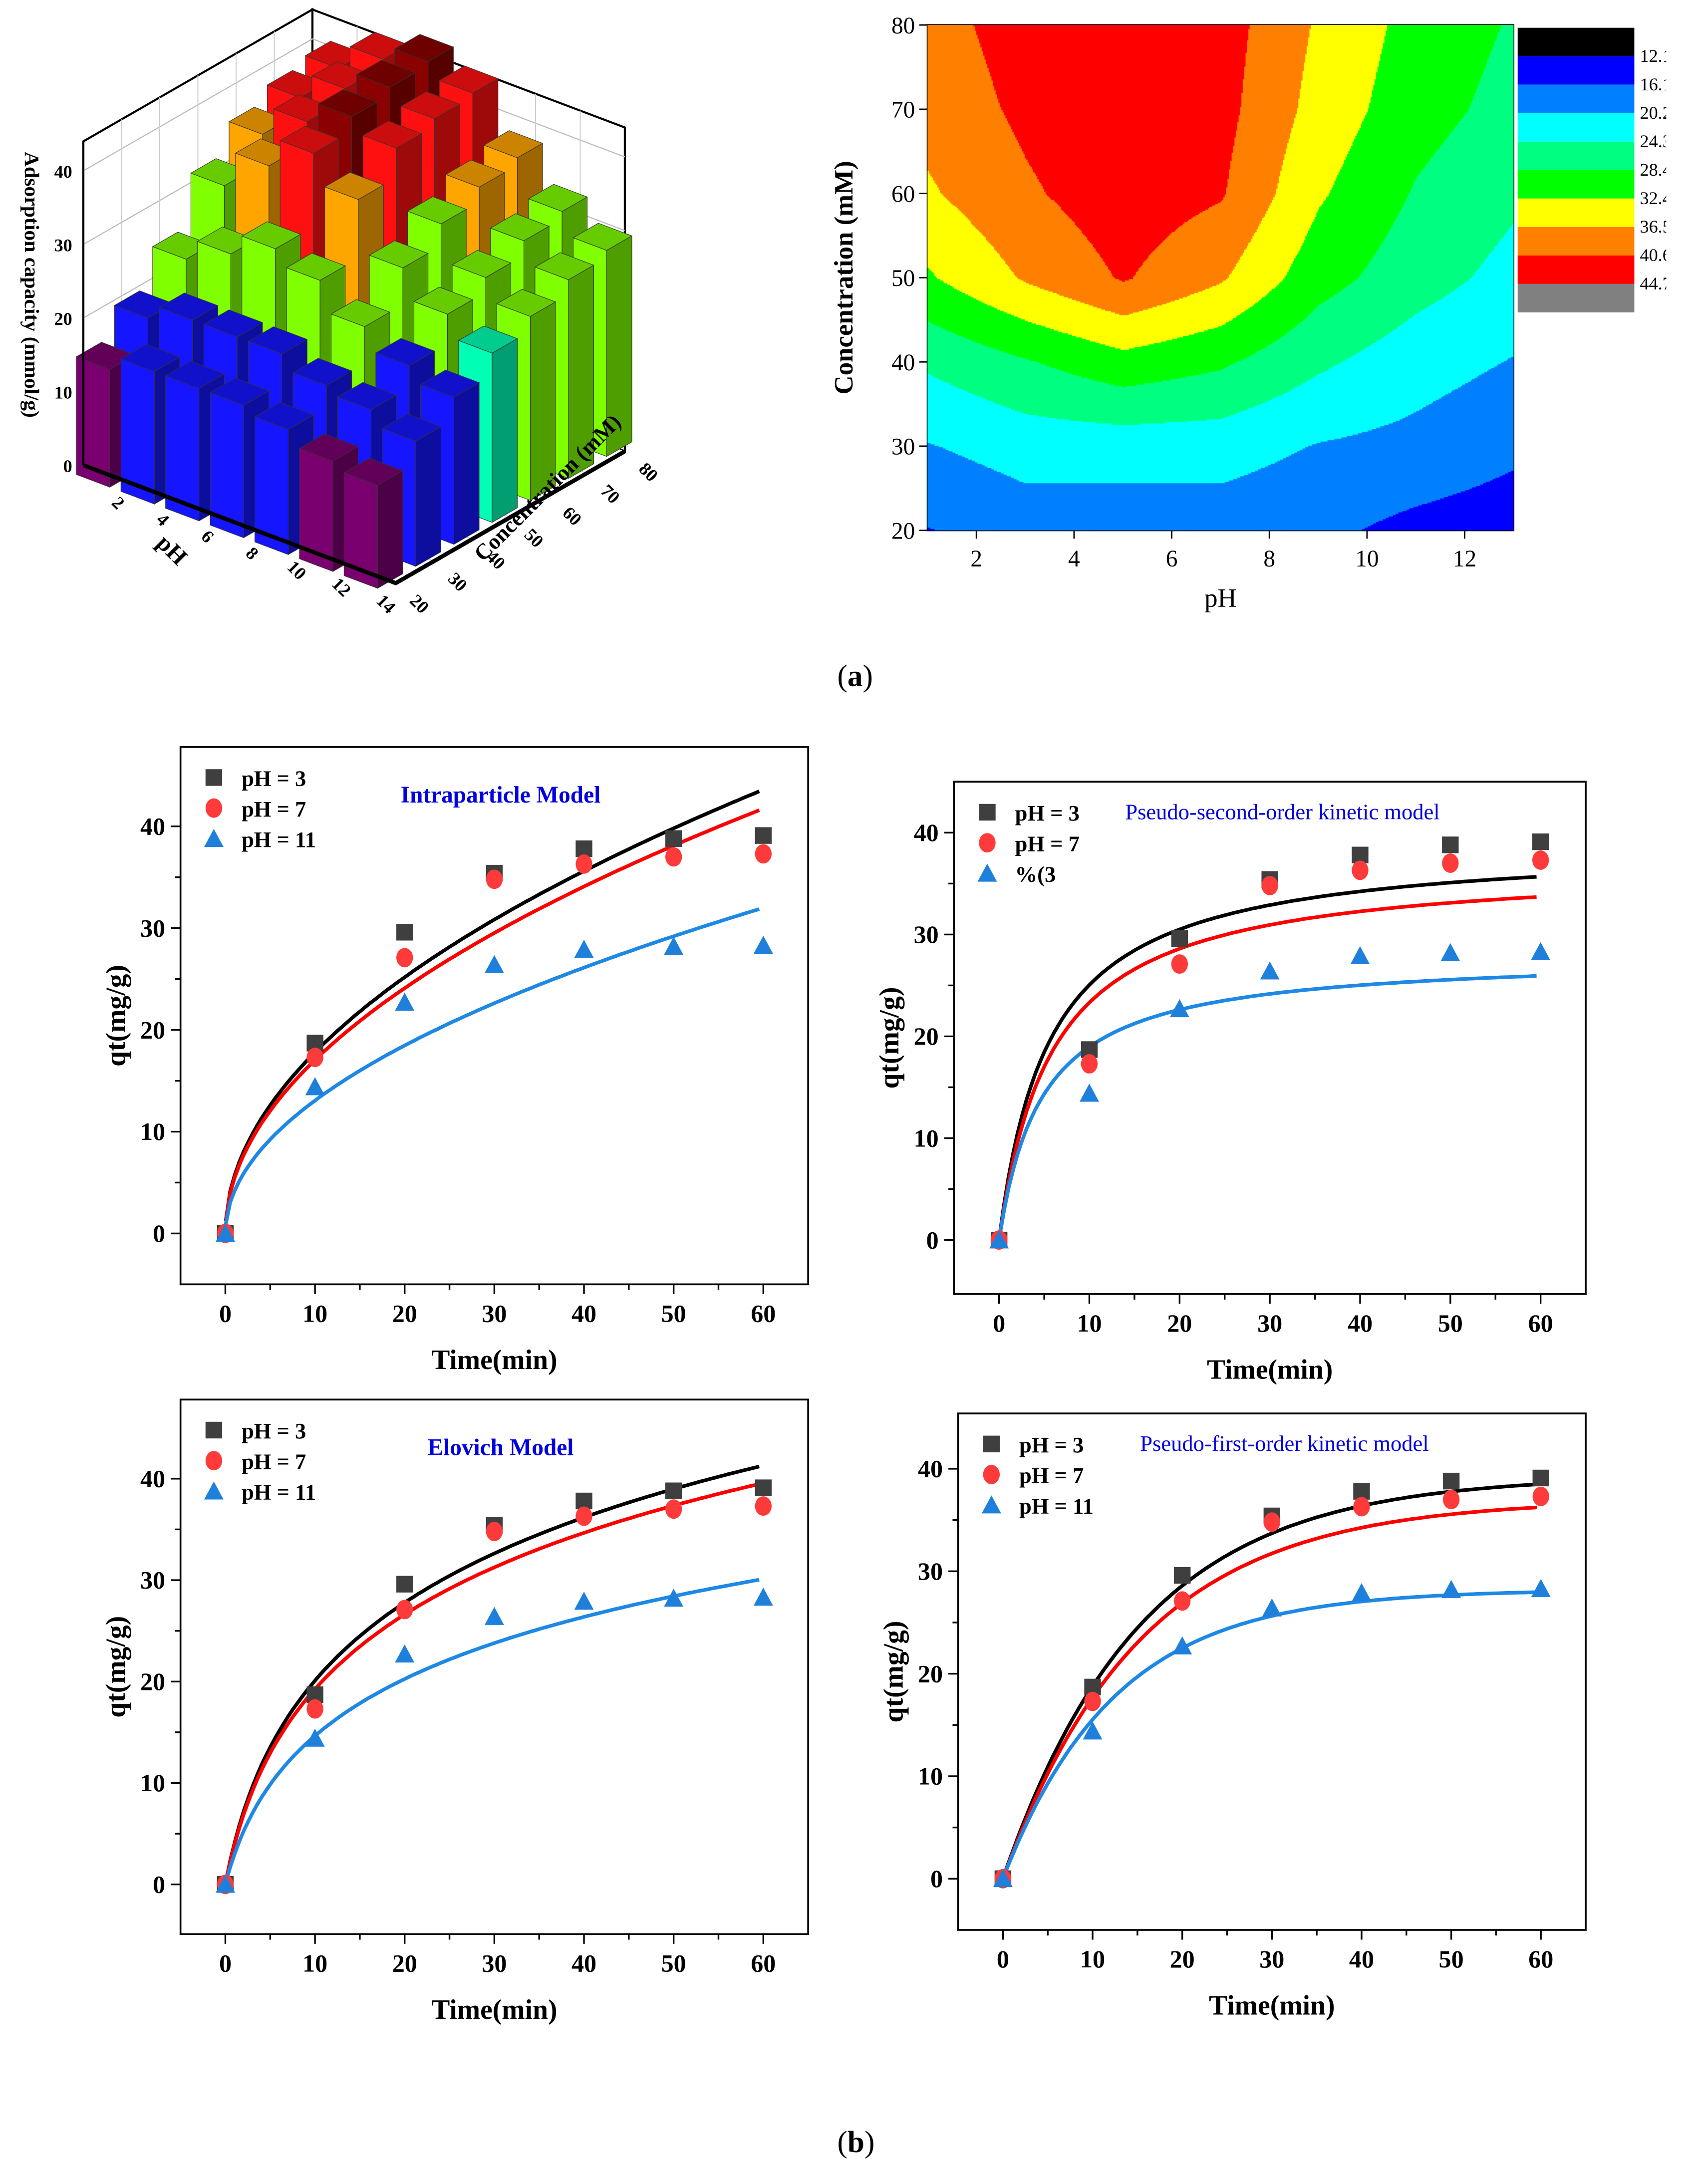 This screenshot has height=2184, width=1701. Describe the element at coordinates (63, 172) in the screenshot. I see `z-tick-label: 40` at that location.